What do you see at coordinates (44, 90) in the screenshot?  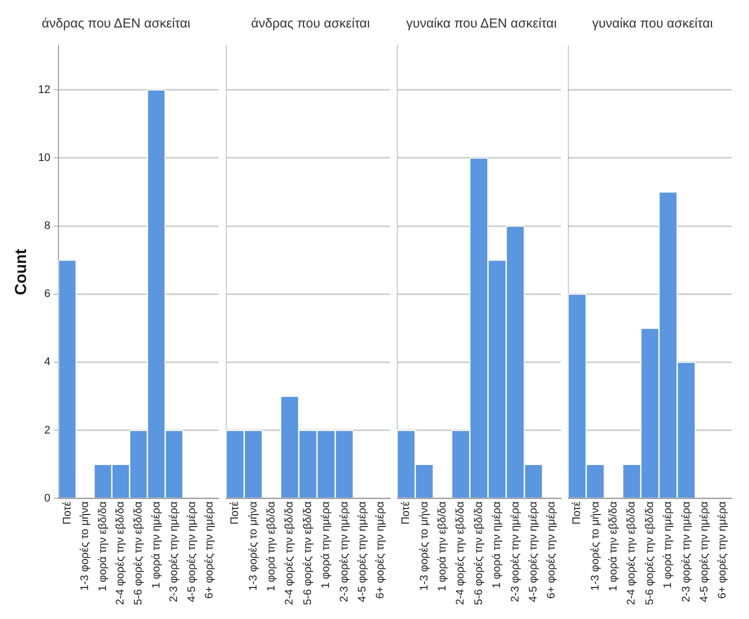 I see `y-tick-label: 12` at bounding box center [44, 90].